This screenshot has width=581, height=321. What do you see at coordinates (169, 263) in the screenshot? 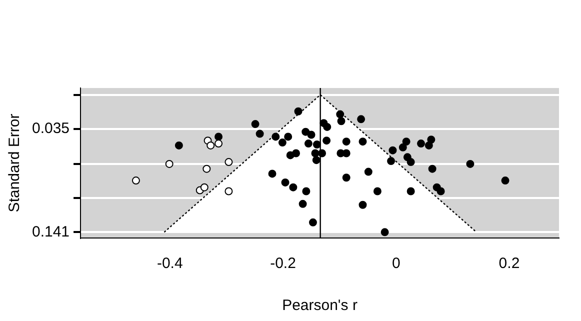
I see `x-tick-label: -0.4` at bounding box center [169, 263].